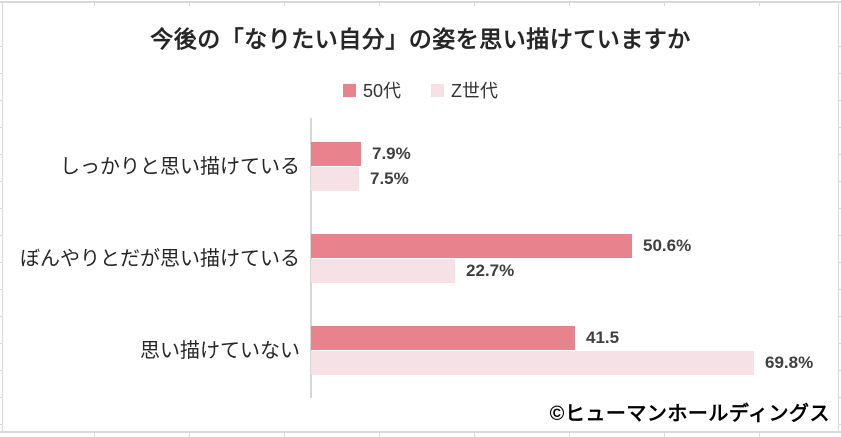 The height and width of the screenshot is (437, 841). I want to click on bar-Z世代-1, so click(383, 271).